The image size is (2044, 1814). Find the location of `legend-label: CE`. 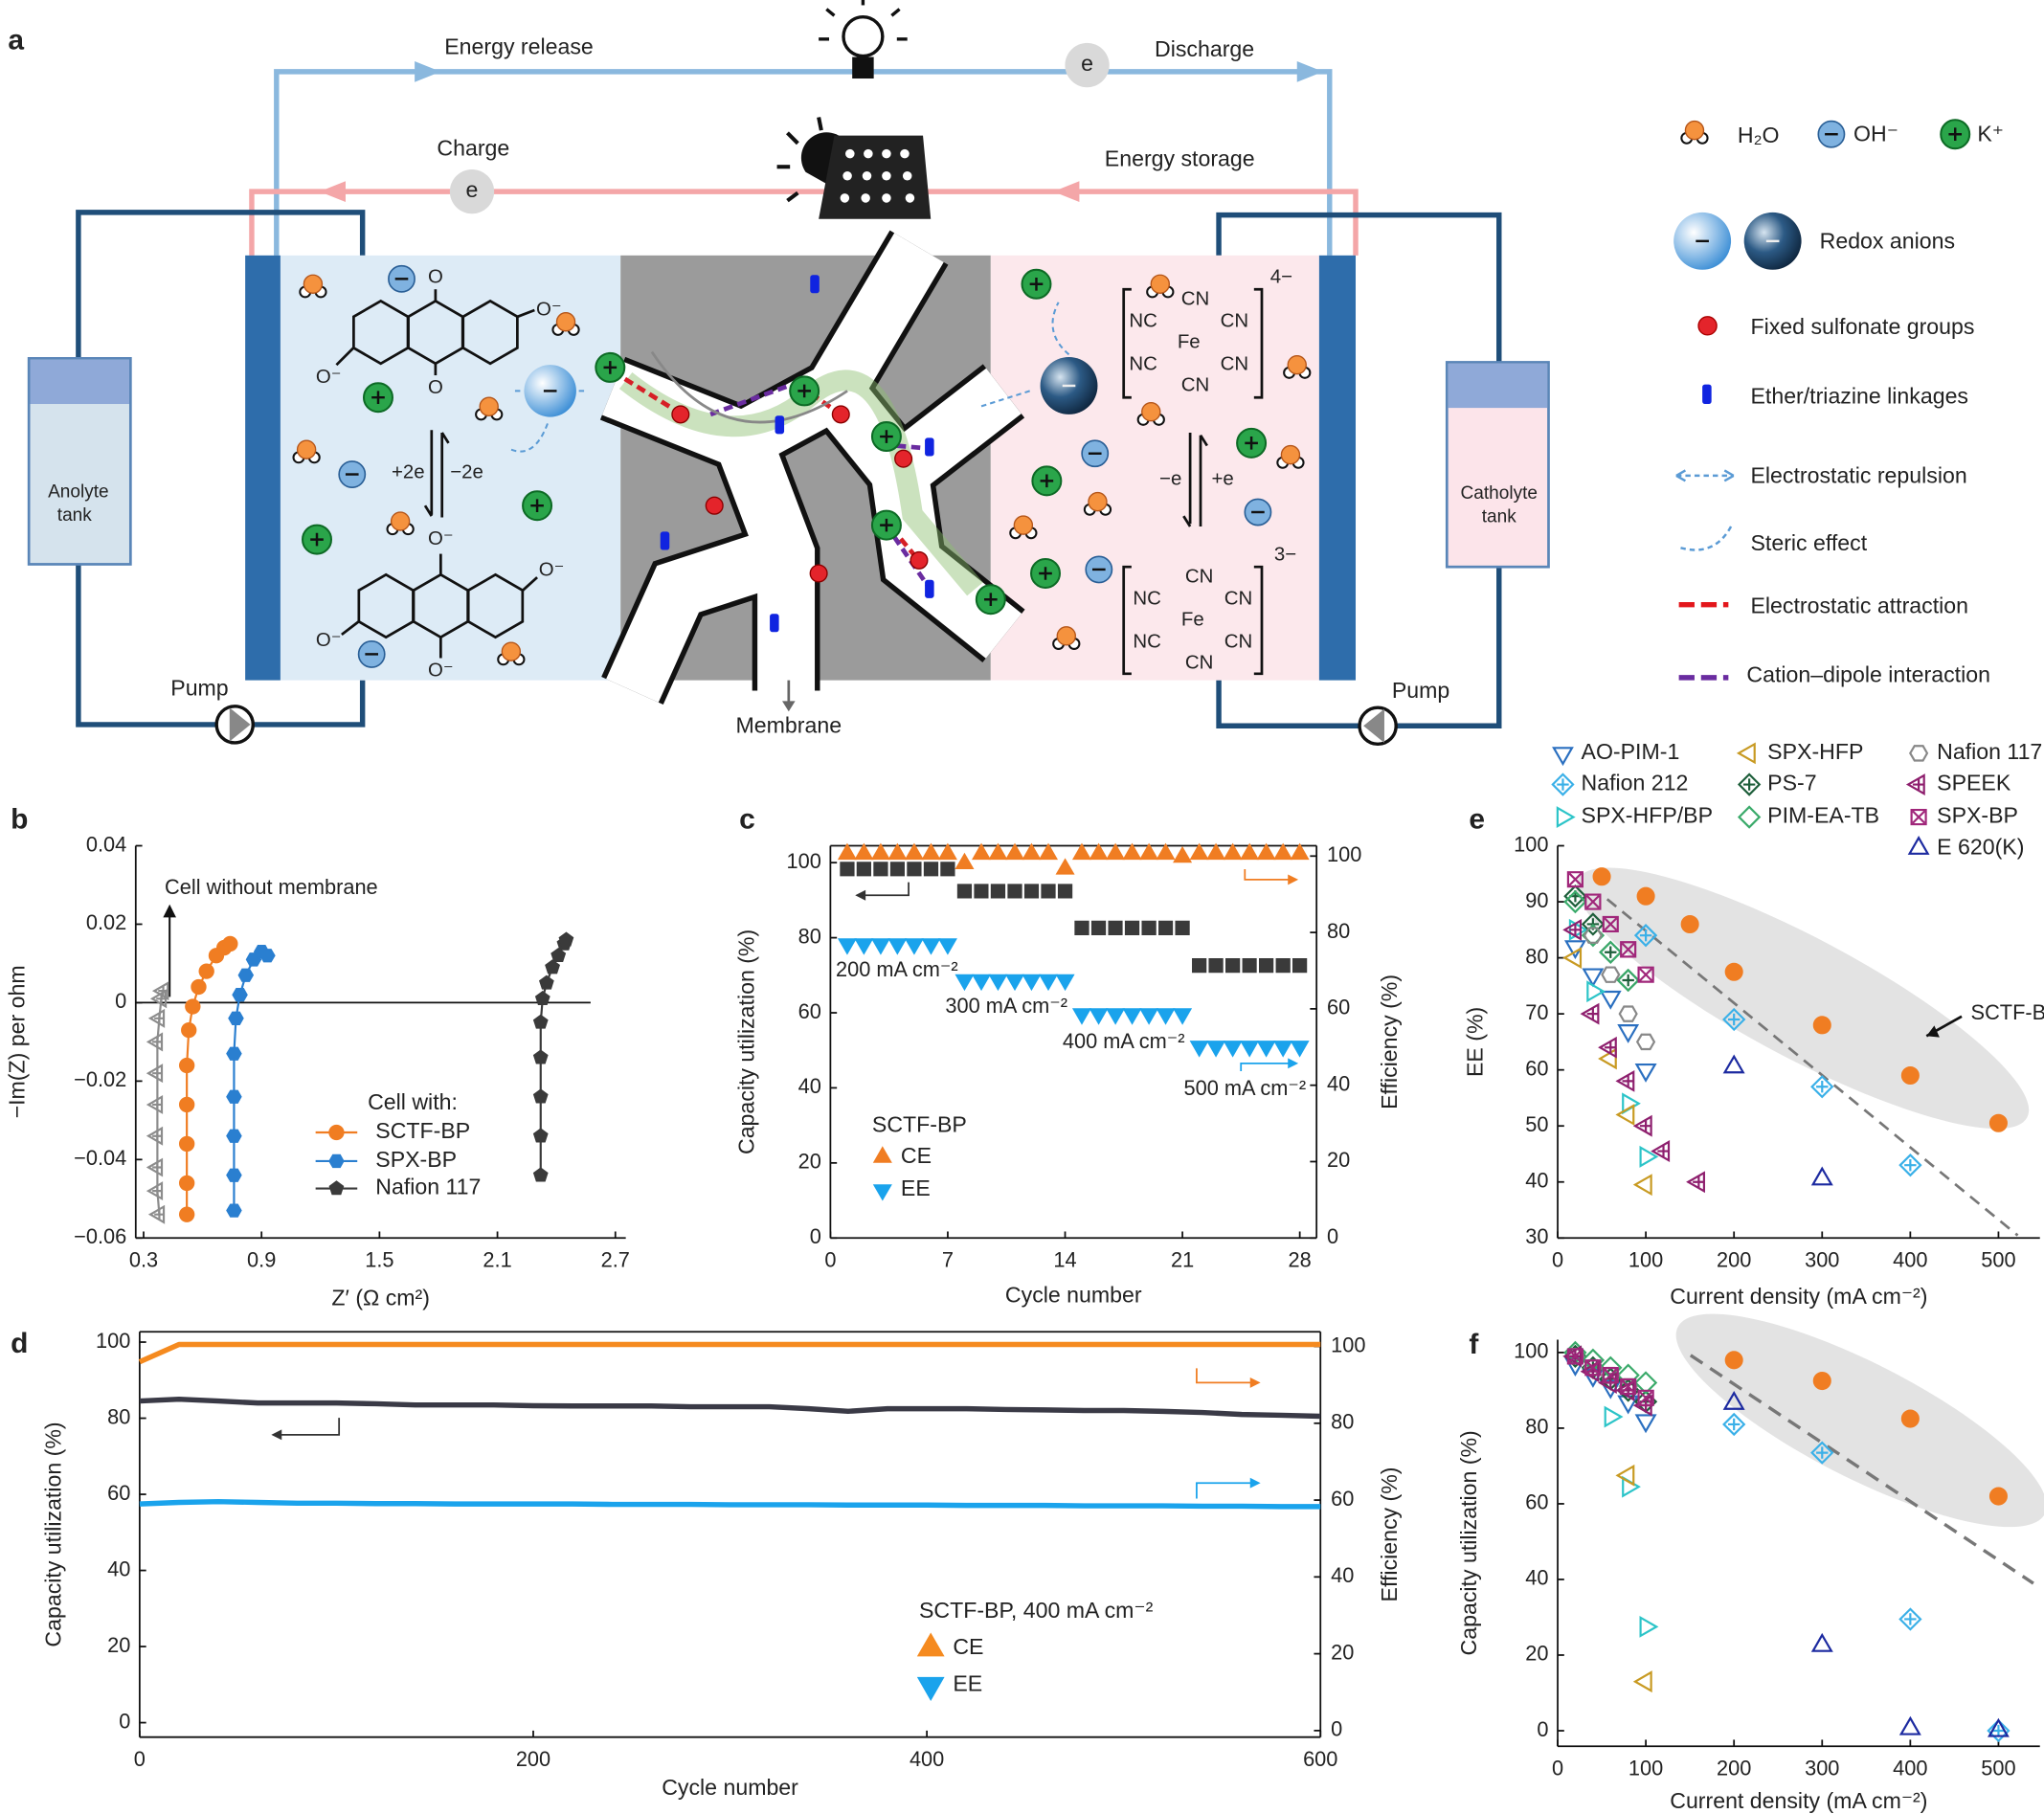

legend-label: CE is located at coordinates (968, 1646).